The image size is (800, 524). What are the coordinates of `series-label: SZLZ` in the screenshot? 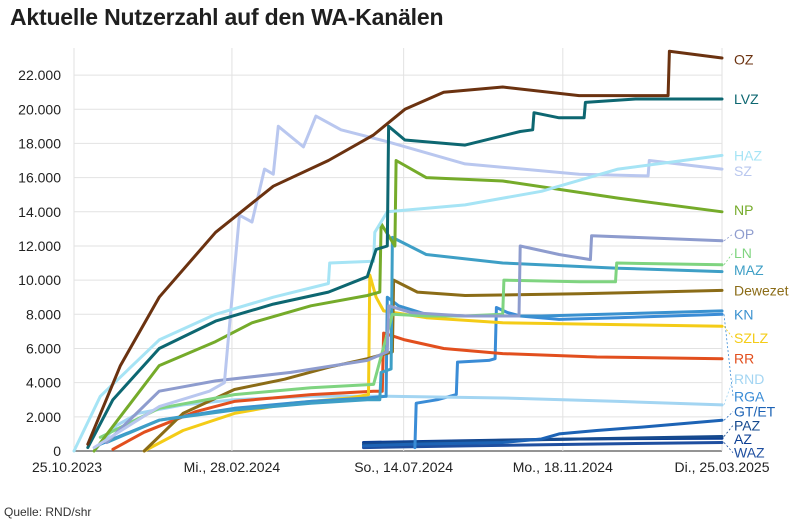 It's located at (751, 338).